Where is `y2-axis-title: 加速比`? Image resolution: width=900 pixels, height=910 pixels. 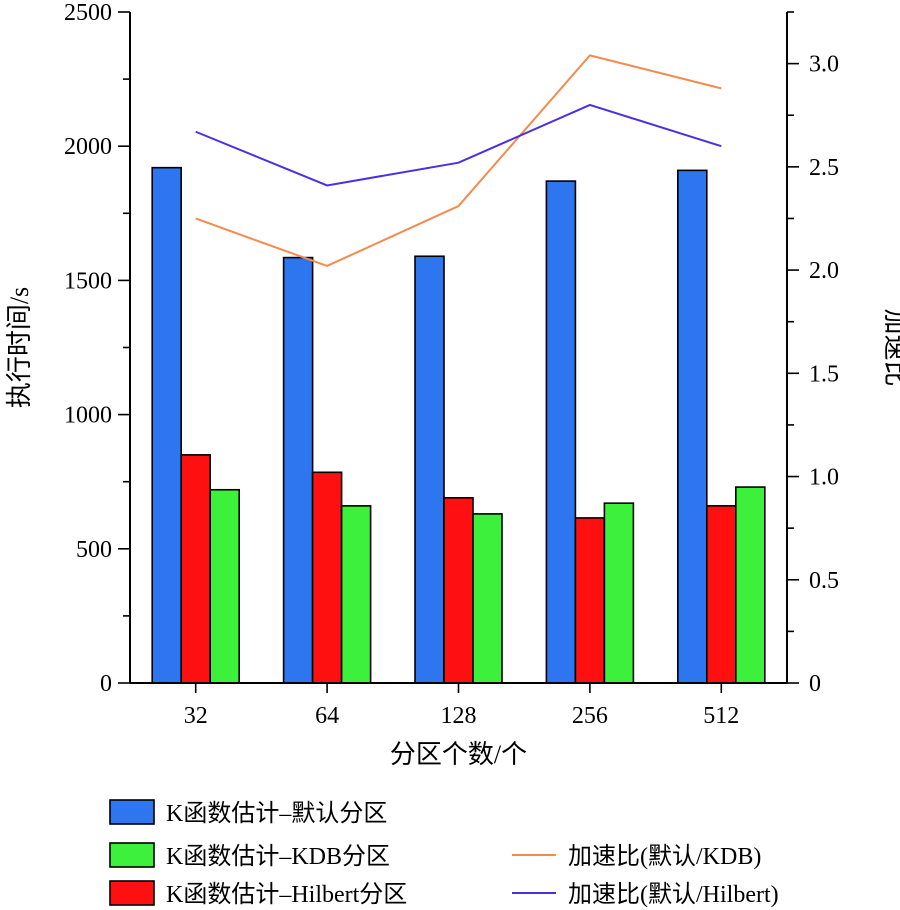 y2-axis-title: 加速比 is located at coordinates (890, 347).